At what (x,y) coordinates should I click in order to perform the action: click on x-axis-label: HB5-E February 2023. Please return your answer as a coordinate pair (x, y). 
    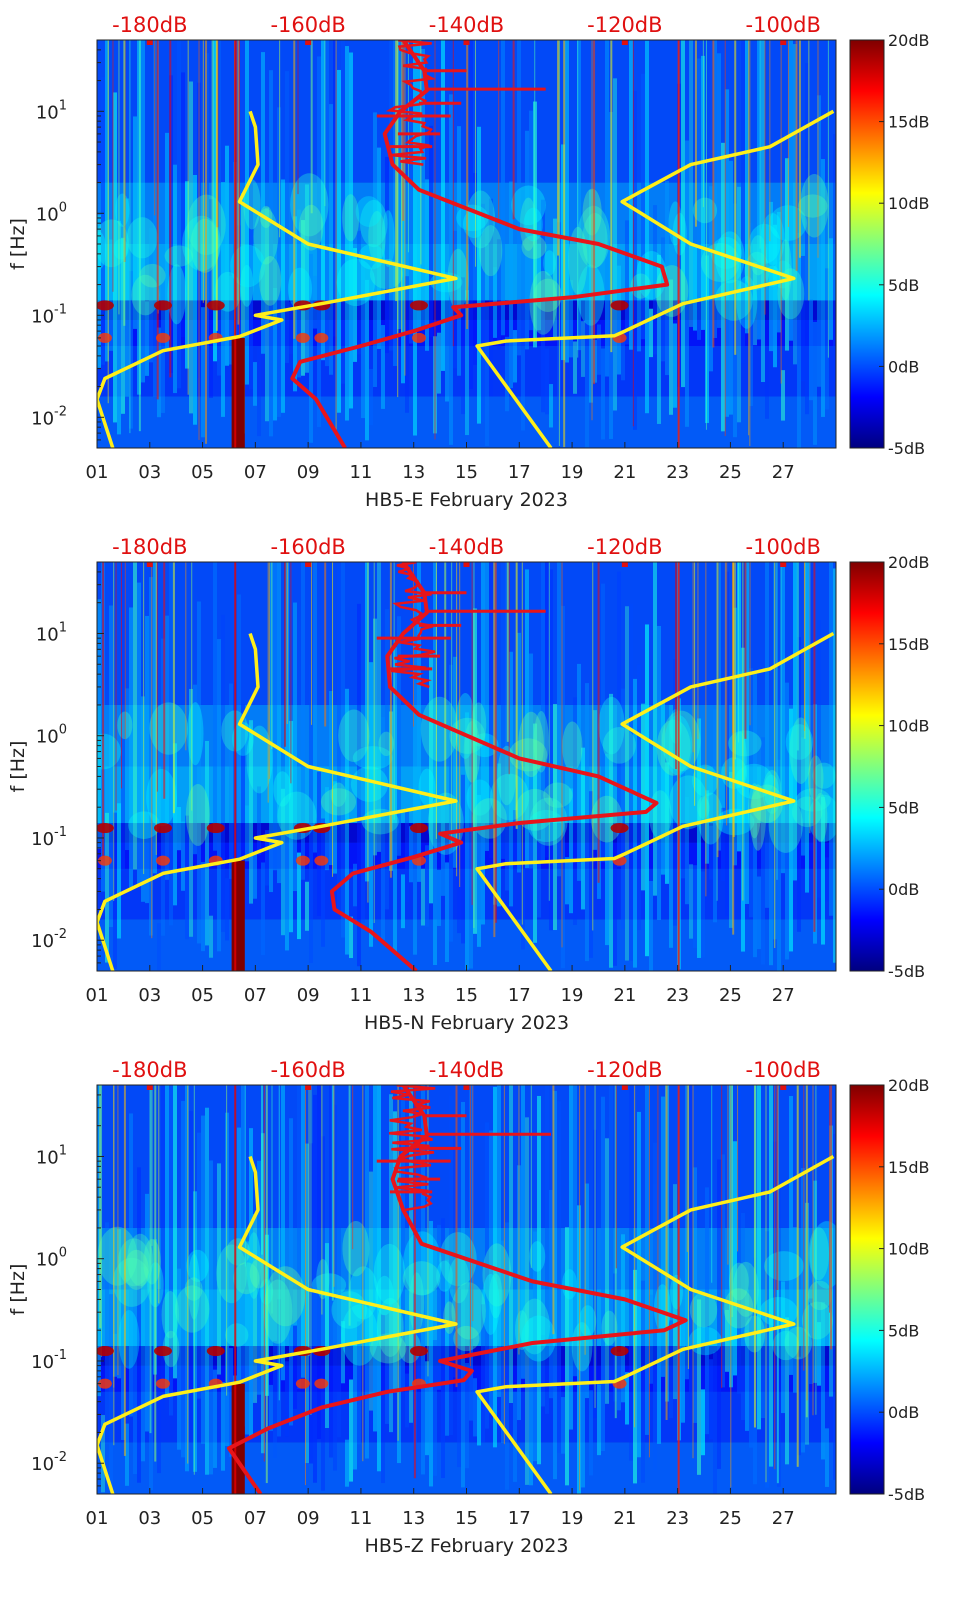
    Looking at the image, I should click on (466, 500).